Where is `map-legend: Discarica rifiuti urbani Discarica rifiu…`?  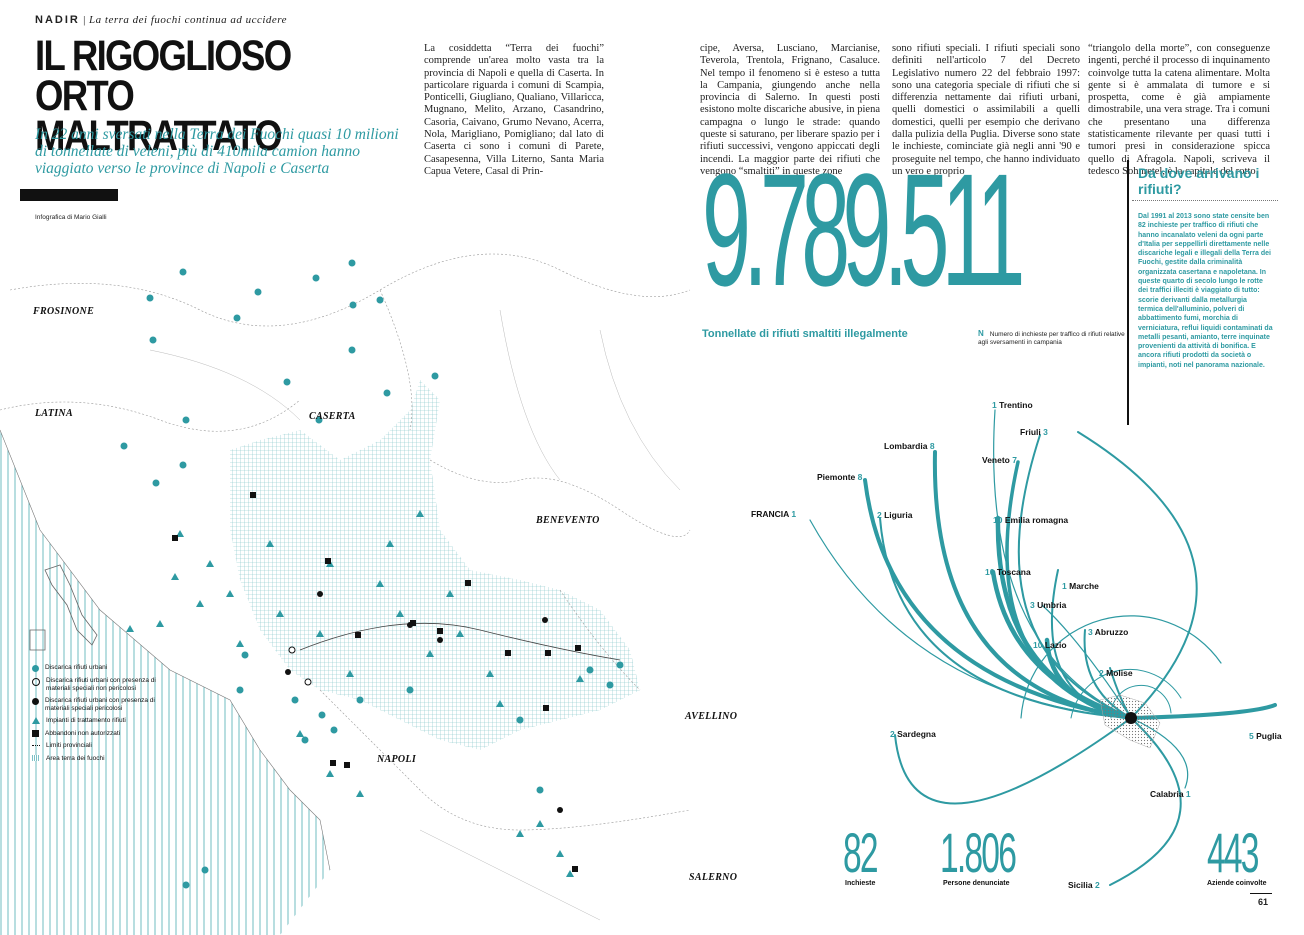 map-legend: Discarica rifiuti urbani Discarica rifiu… is located at coordinates (94, 713).